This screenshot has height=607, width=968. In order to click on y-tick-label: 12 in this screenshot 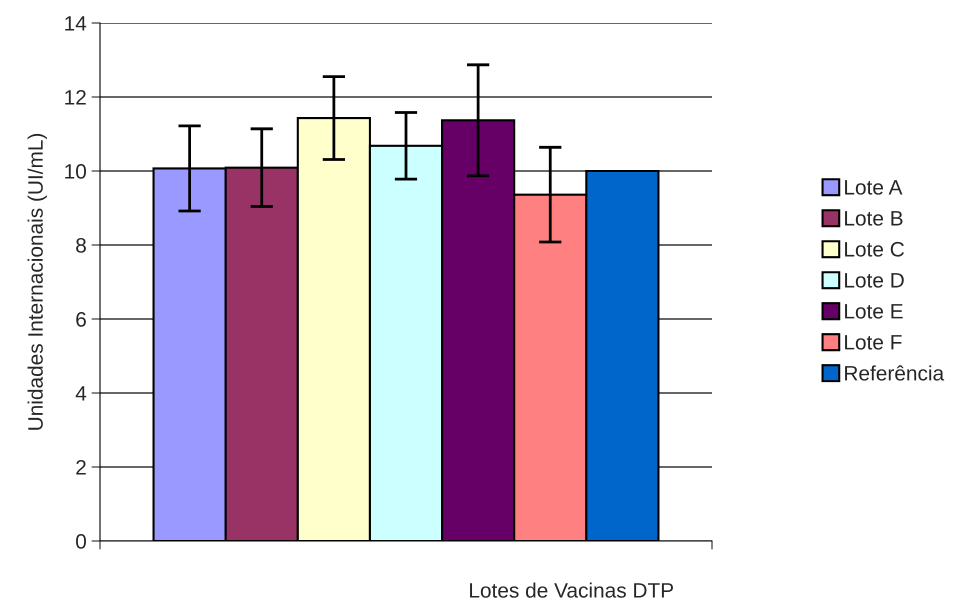, I will do `click(75, 97)`.